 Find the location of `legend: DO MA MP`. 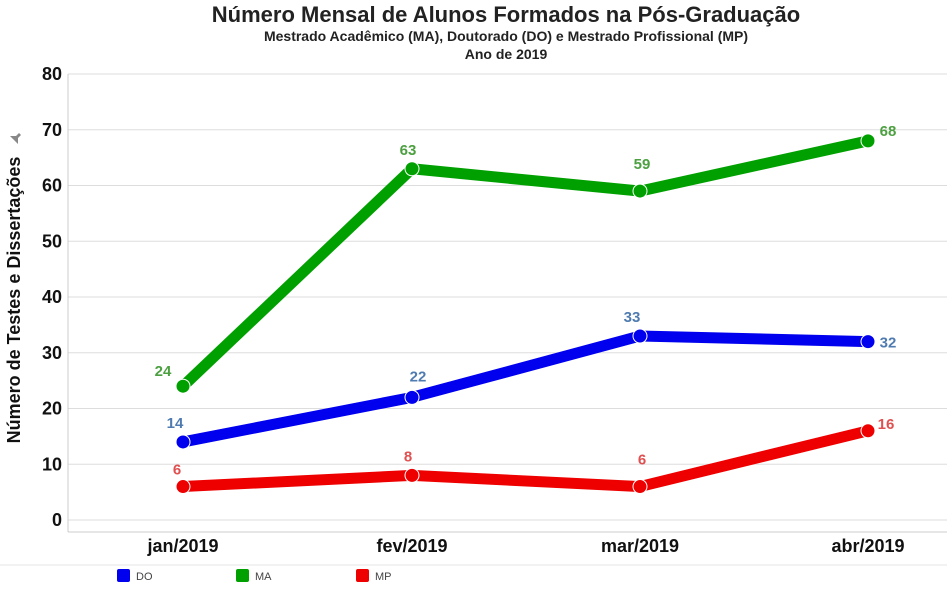

legend: DO MA MP is located at coordinates (473, 573).